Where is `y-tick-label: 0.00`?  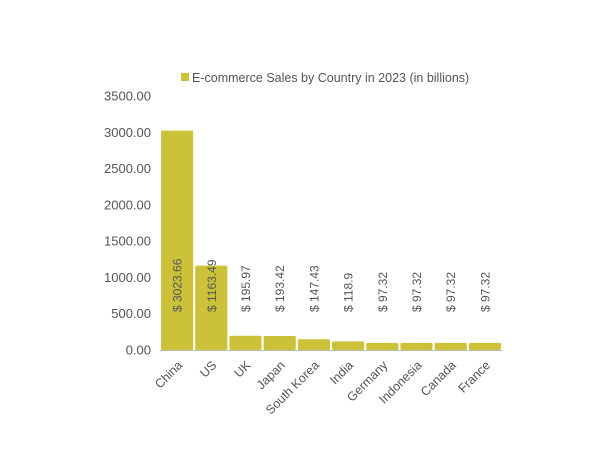 y-tick-label: 0.00 is located at coordinates (138, 350).